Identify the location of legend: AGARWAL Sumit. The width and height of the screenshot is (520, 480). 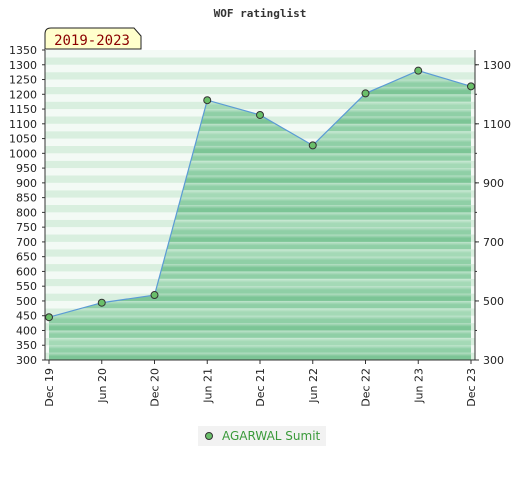
(262, 436).